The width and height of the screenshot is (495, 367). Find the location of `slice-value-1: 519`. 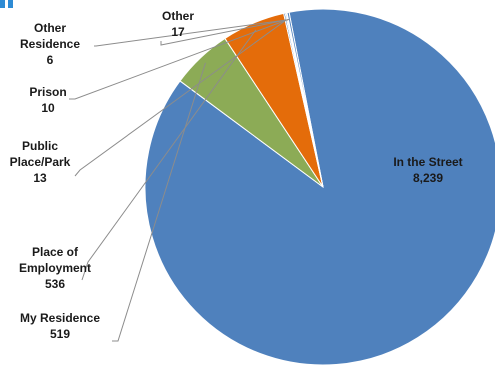

slice-value-1: 519 is located at coordinates (60, 334).